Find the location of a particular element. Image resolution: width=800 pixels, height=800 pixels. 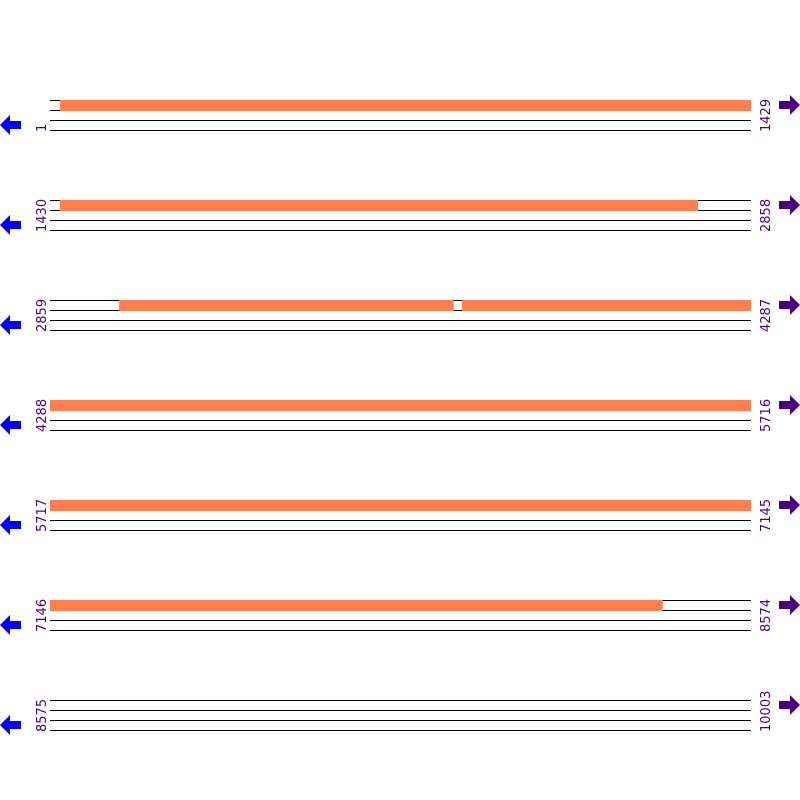

row-start-label: 7146 is located at coordinates (42, 615).